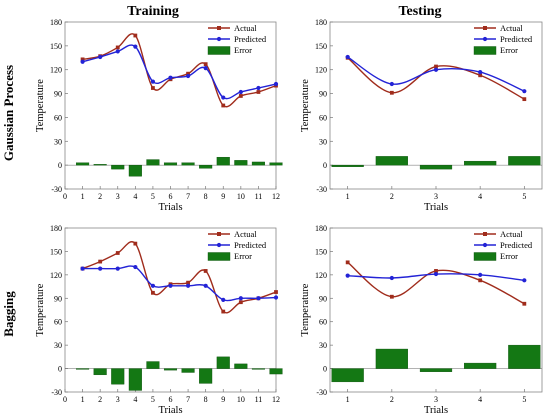 Image resolution: width=550 pixels, height=419 pixels. Describe the element at coordinates (511, 28) in the screenshot. I see `legend-label-actual: Actual` at that location.